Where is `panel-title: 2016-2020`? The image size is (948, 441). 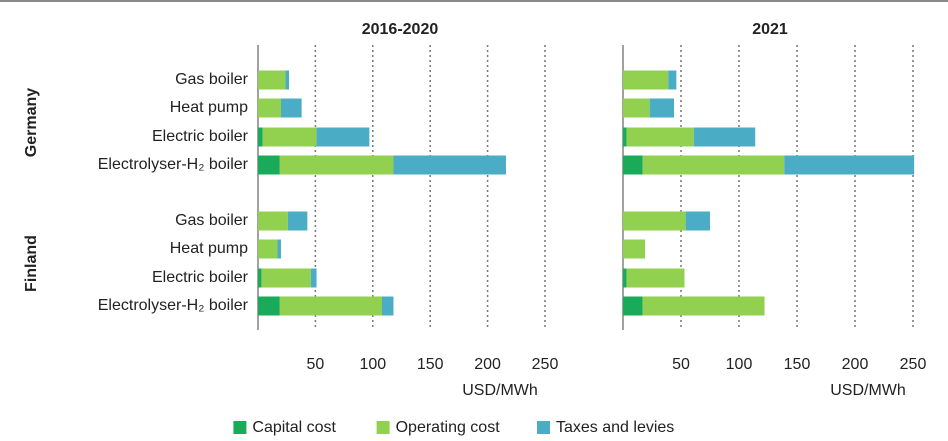
panel-title: 2016-2020 is located at coordinates (400, 29).